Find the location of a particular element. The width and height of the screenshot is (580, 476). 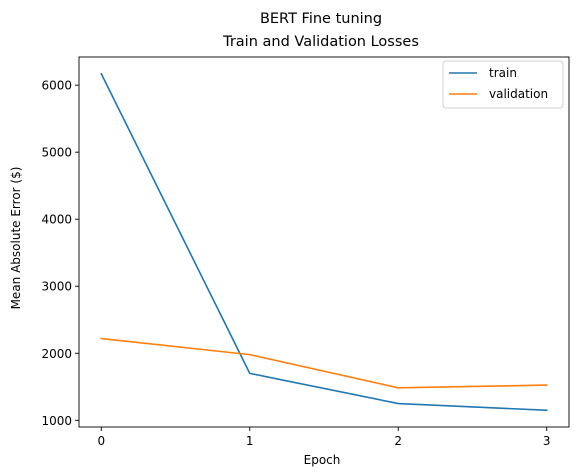

x-tick-label-3: 3 is located at coordinates (547, 441).